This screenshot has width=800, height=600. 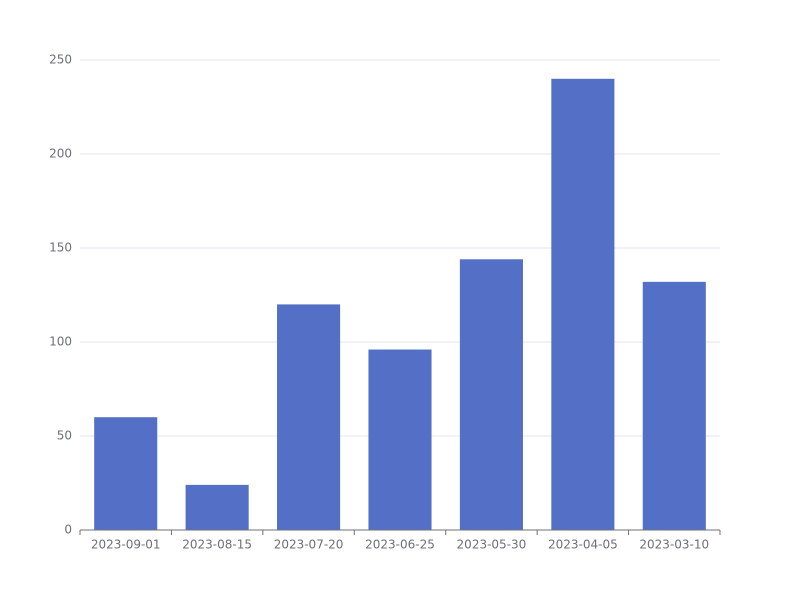 I want to click on x-tick-label: 2023-03-10, so click(x=674, y=545).